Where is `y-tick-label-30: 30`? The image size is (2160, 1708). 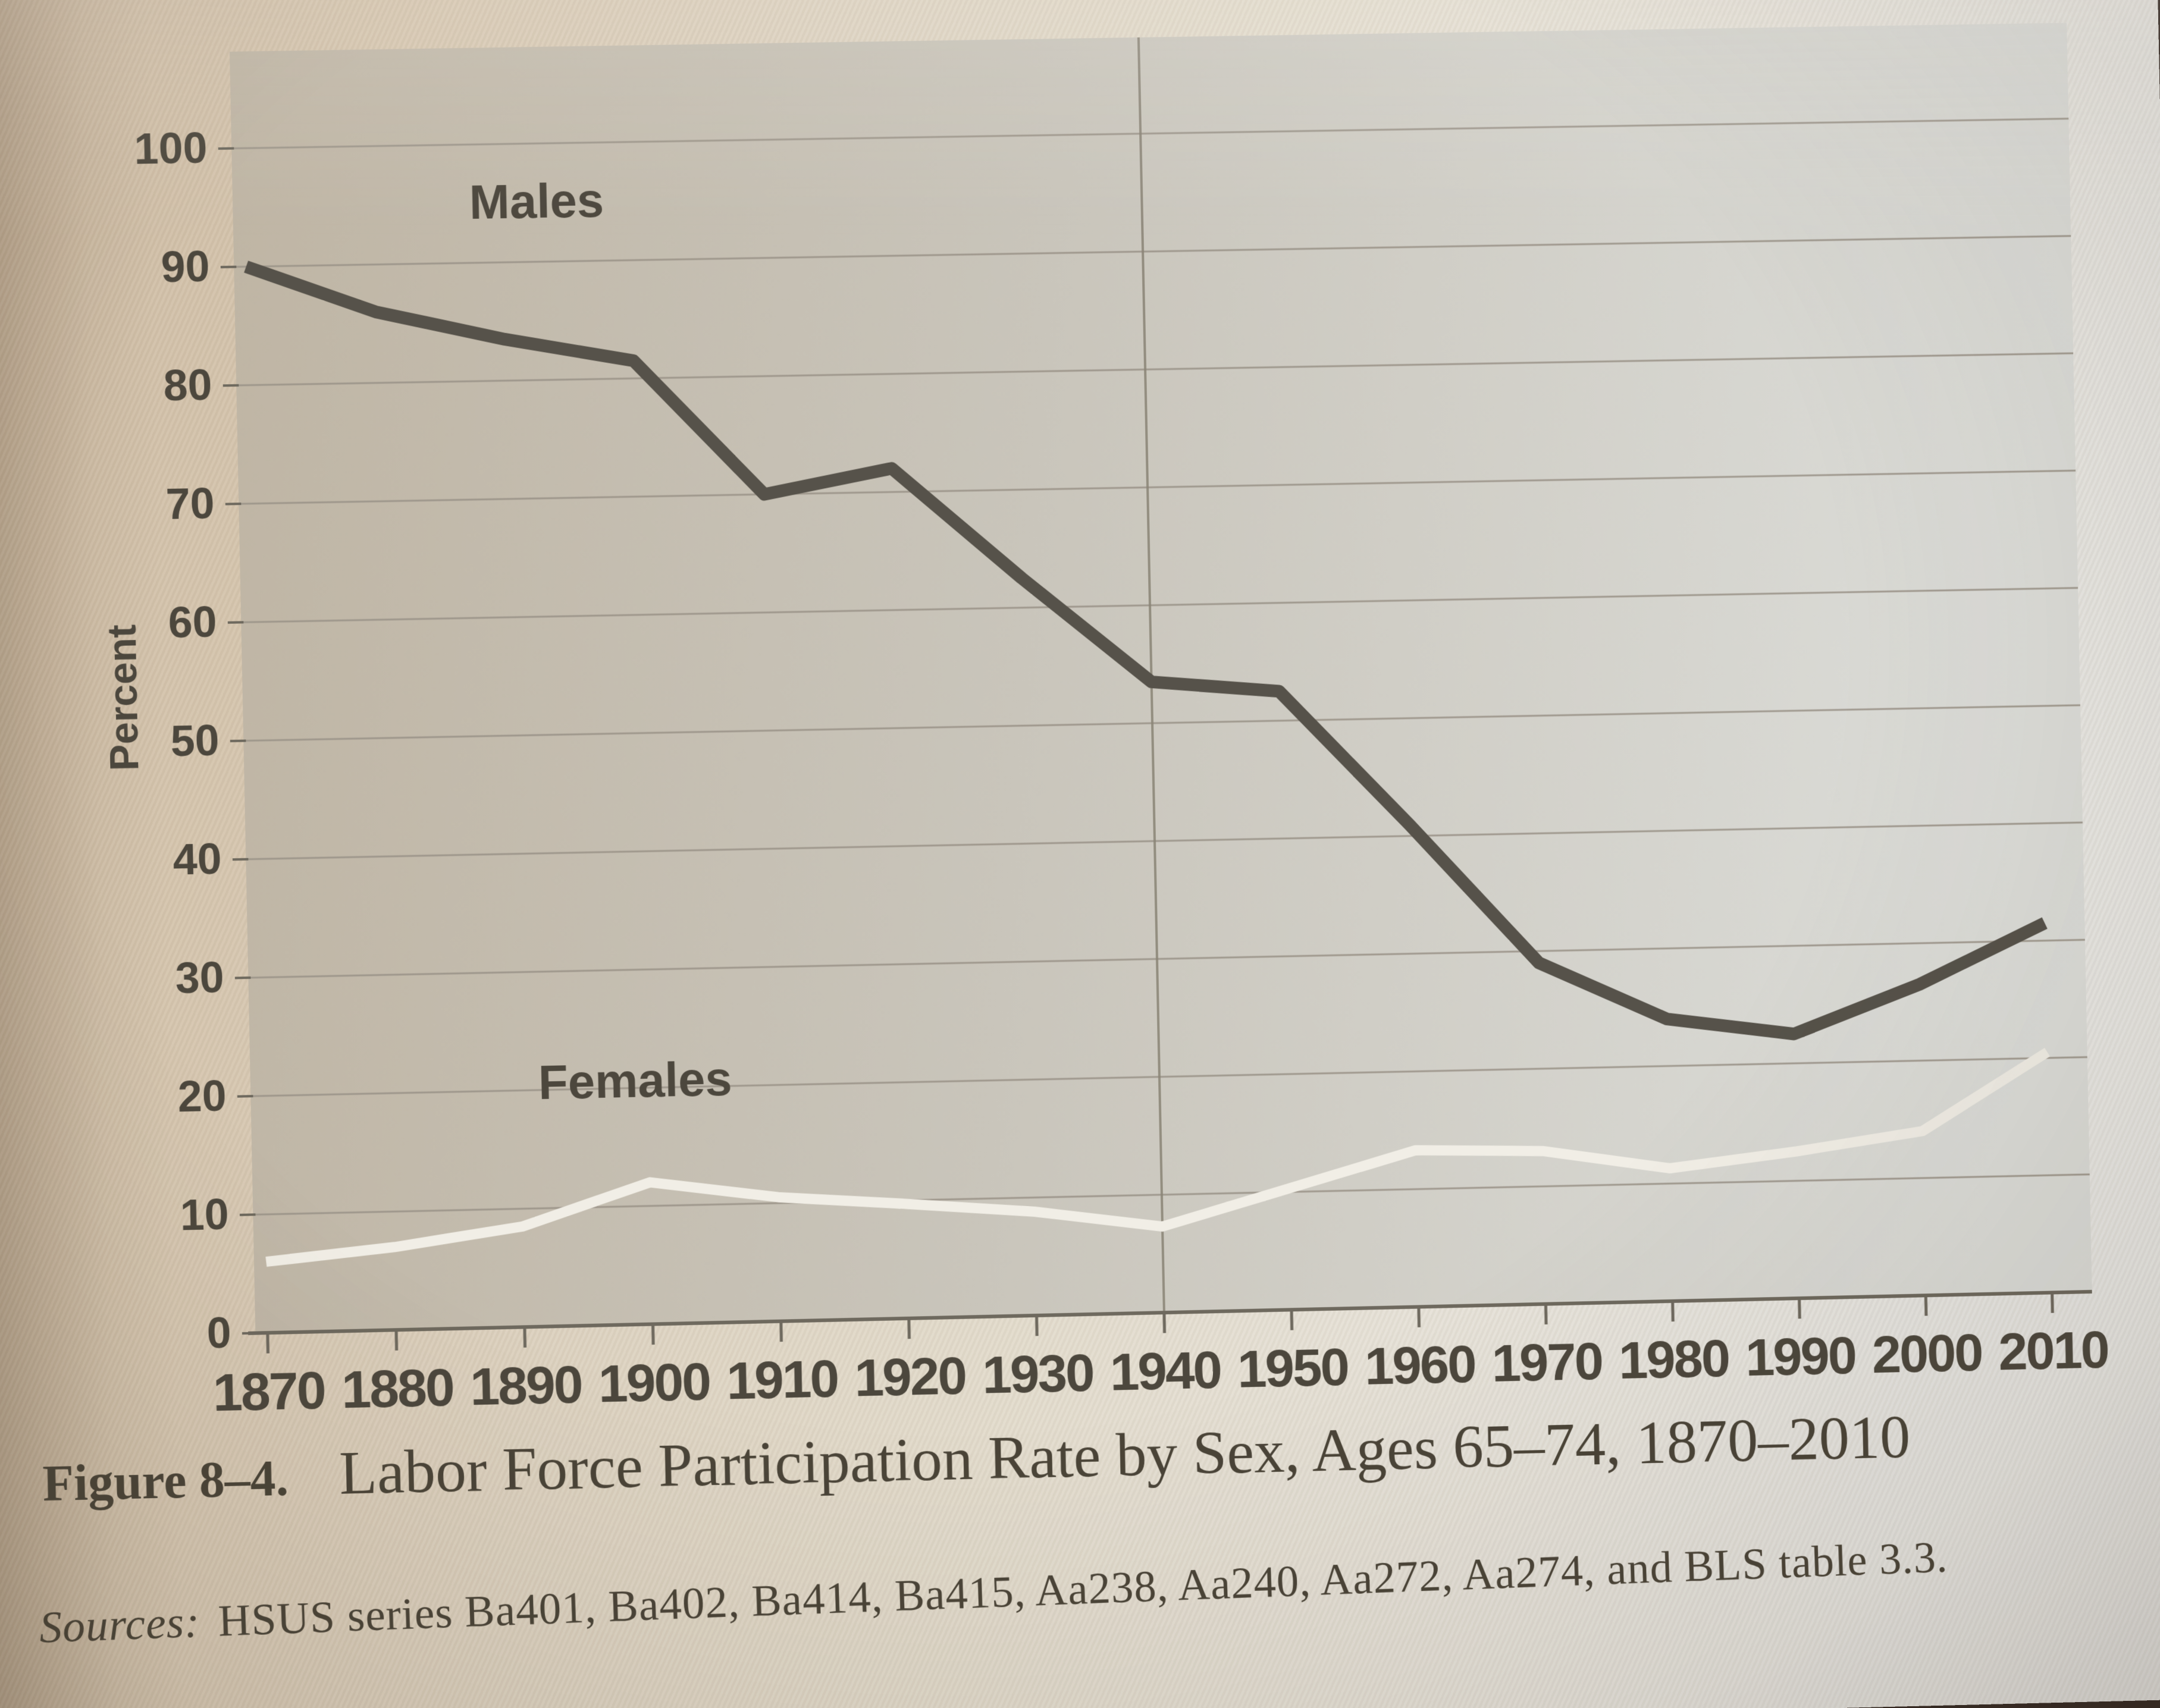 y-tick-label-30: 30 is located at coordinates (199, 978).